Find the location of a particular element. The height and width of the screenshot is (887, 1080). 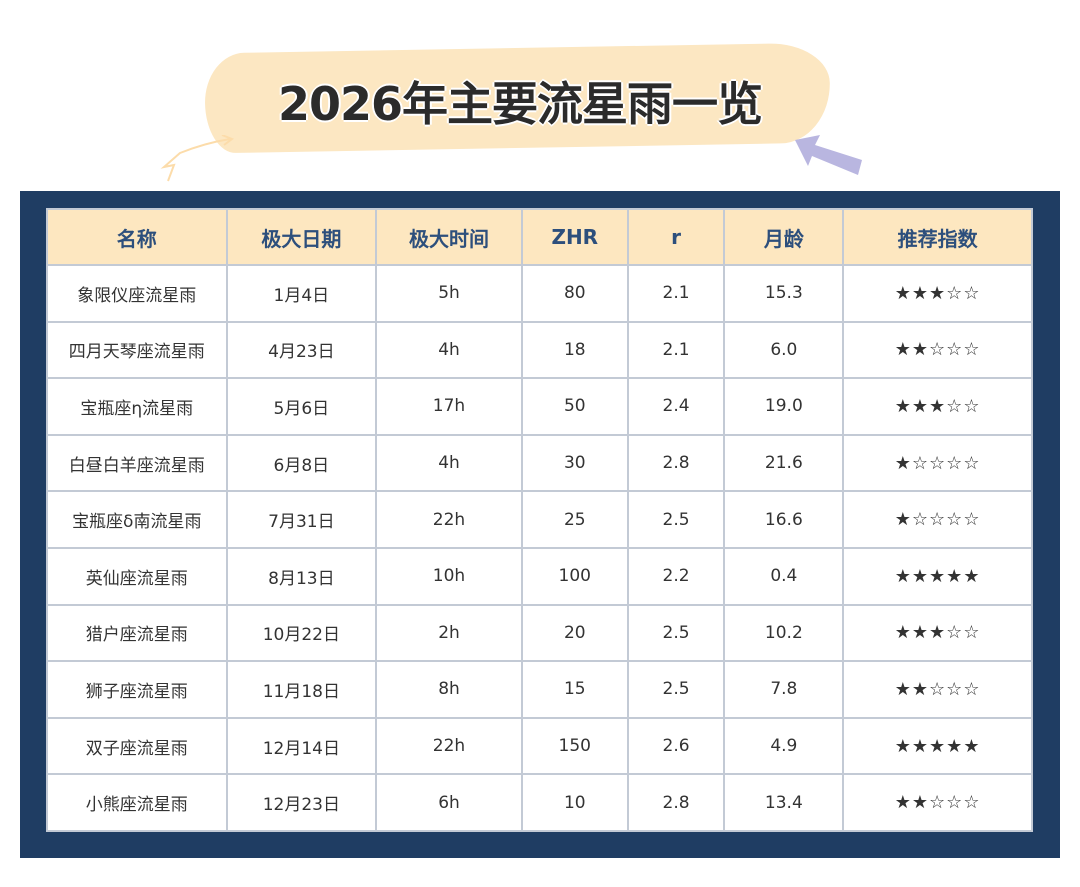

cell-zhr: 100 is located at coordinates (574, 576).